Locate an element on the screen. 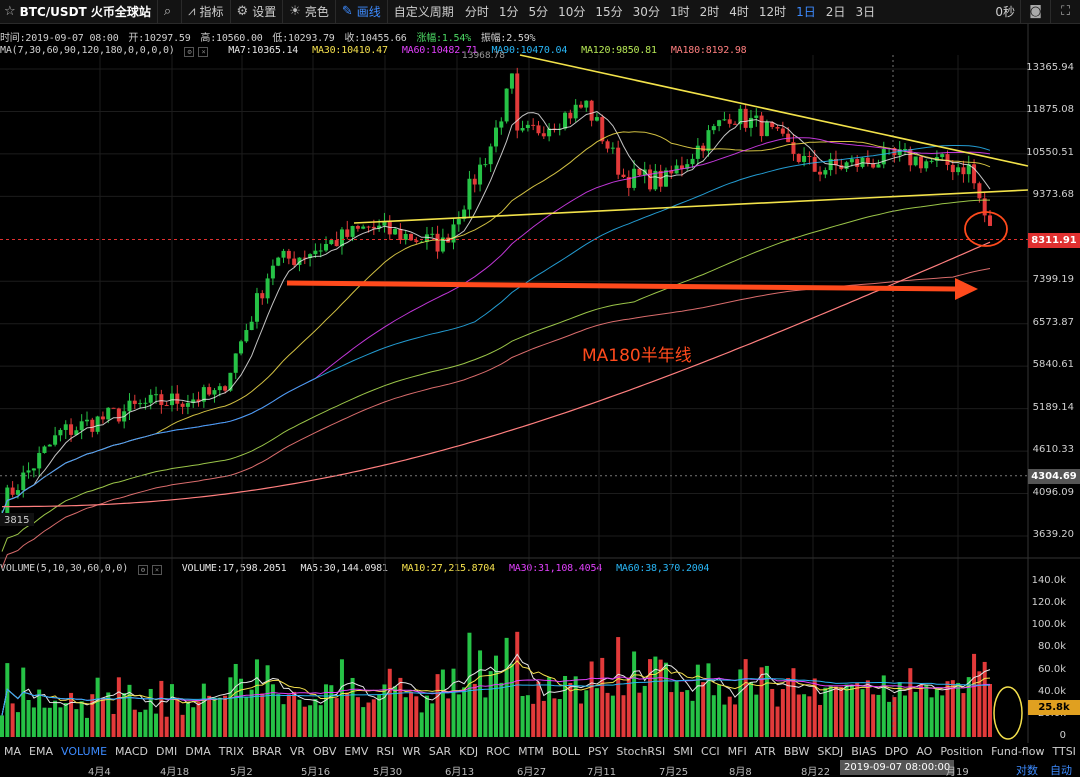 Image resolution: width=1080 pixels, height=777 pixels. indicator-tab-cci: CCI is located at coordinates (710, 751).